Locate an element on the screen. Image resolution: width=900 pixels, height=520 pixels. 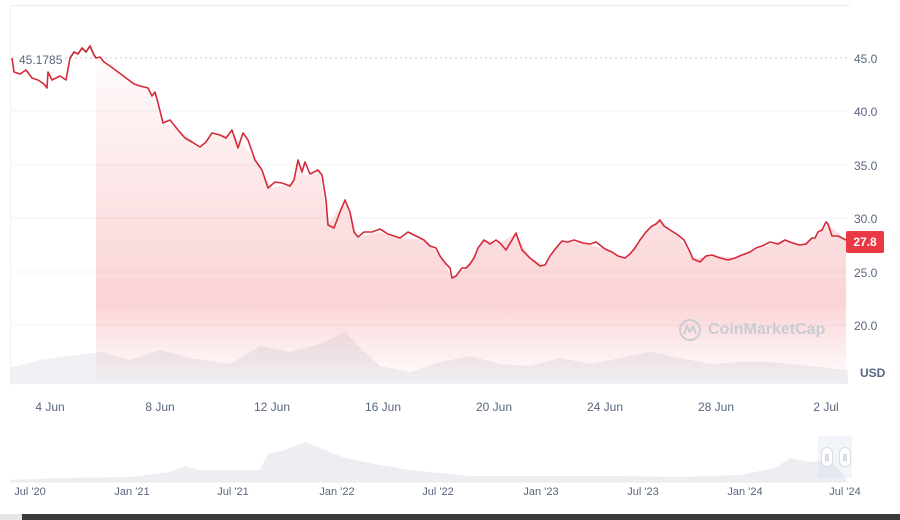
y-tick-45: 45.0 is located at coordinates (866, 59).